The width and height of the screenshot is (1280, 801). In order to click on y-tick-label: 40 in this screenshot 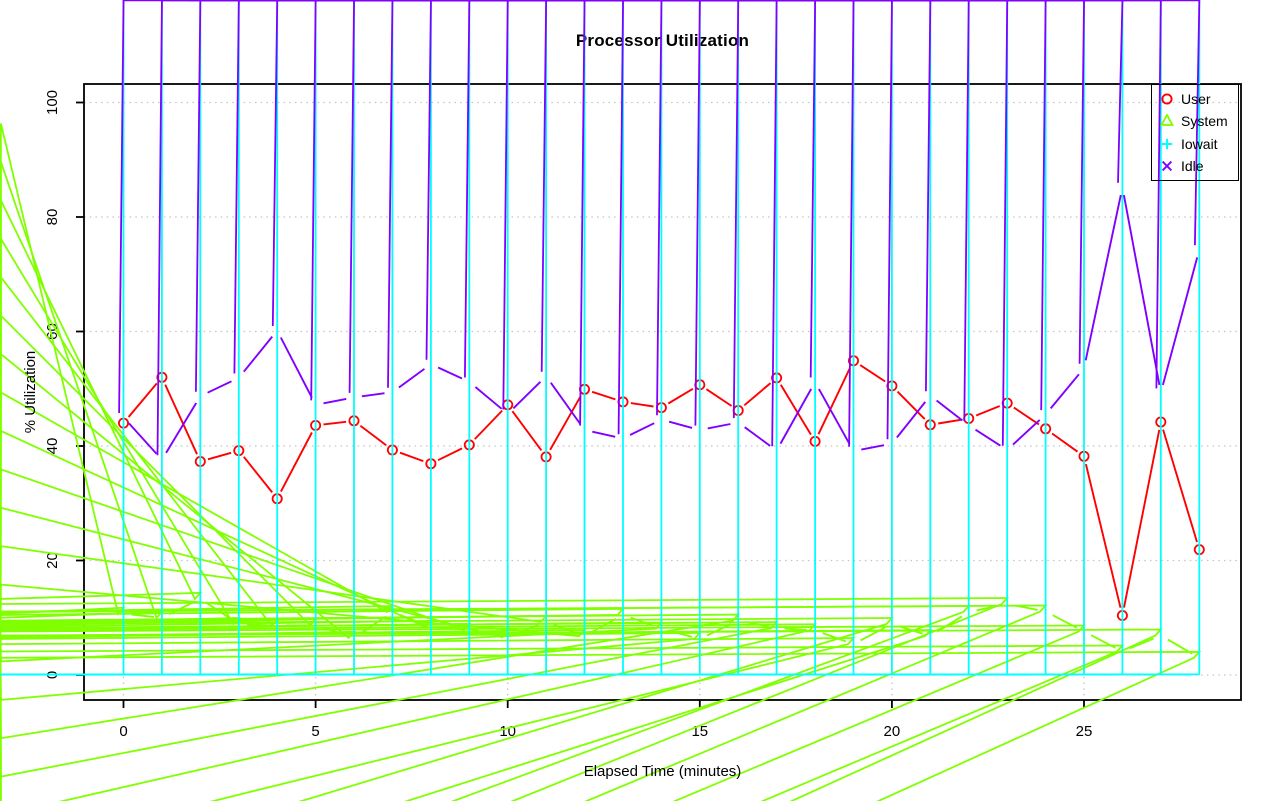, I will do `click(52, 446)`.